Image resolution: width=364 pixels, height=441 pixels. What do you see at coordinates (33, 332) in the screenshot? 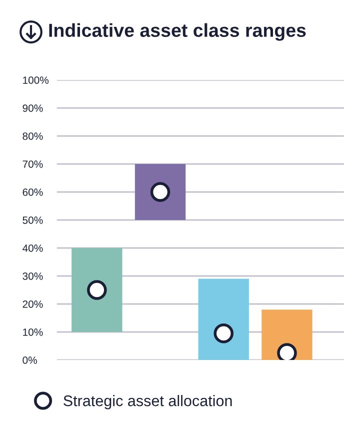
I see `y-tick-label: 10%` at bounding box center [33, 332].